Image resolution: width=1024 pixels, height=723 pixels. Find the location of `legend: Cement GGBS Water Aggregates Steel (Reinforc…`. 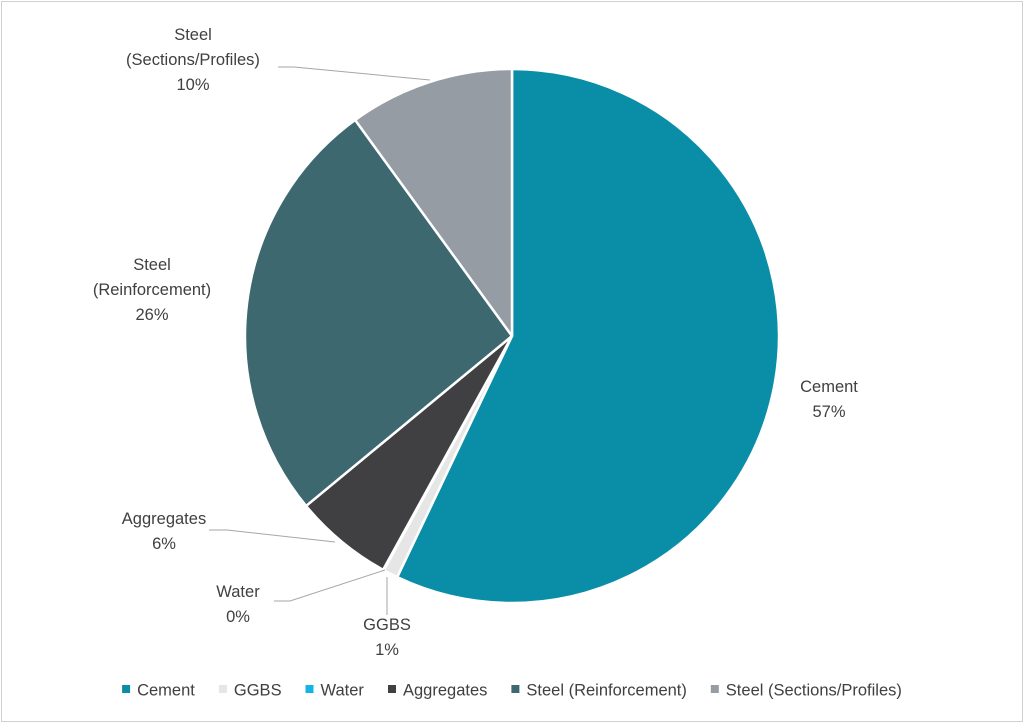

legend: Cement GGBS Water Aggregates Steel (Reinforc… is located at coordinates (512, 691).